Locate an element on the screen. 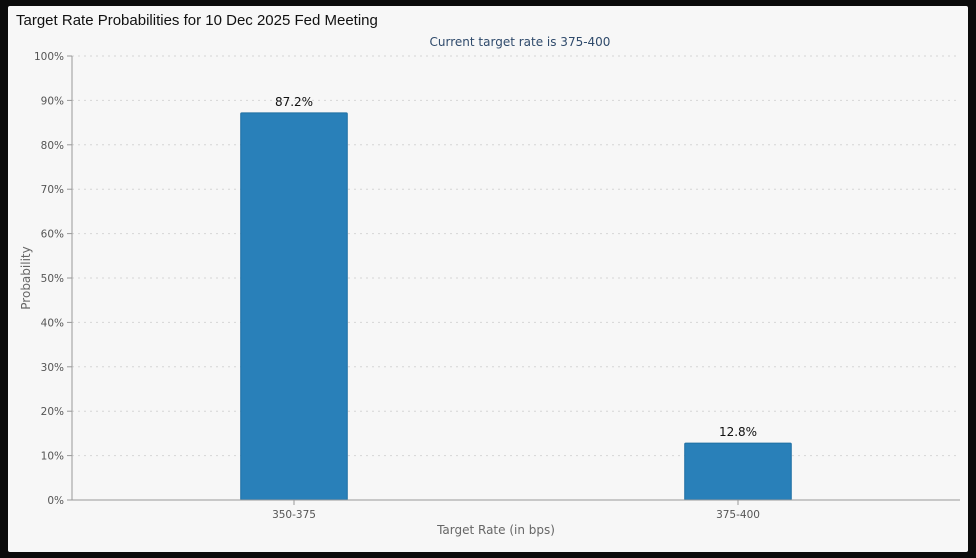 The image size is (976, 558). x-axis: 350-375 375-400 is located at coordinates (516, 510).